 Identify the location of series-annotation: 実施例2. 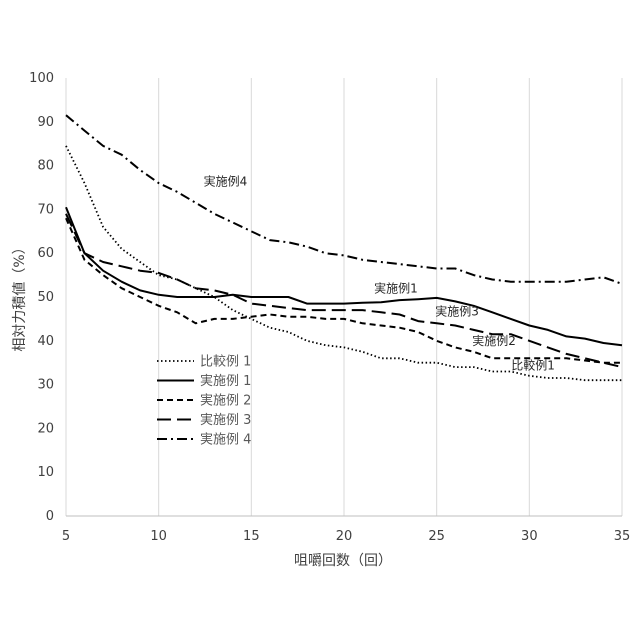
(494, 340).